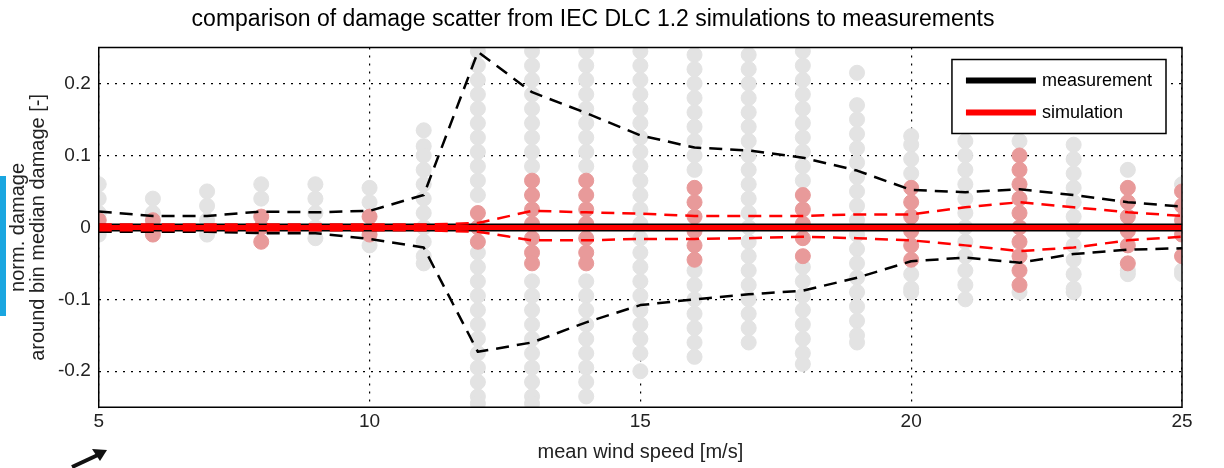  What do you see at coordinates (369, 420) in the screenshot?
I see `x-tick-label: 10` at bounding box center [369, 420].